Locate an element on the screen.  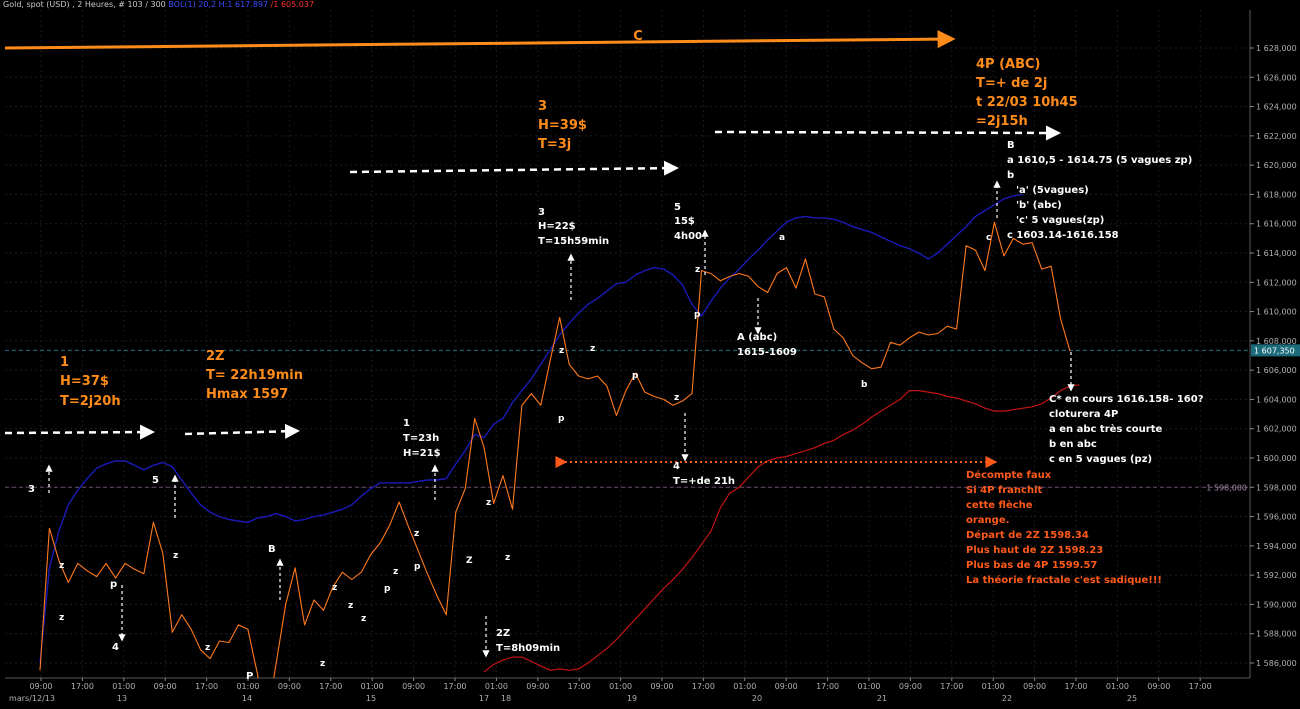
y-tick-label: 1 590,000 is located at coordinates (1276, 604).